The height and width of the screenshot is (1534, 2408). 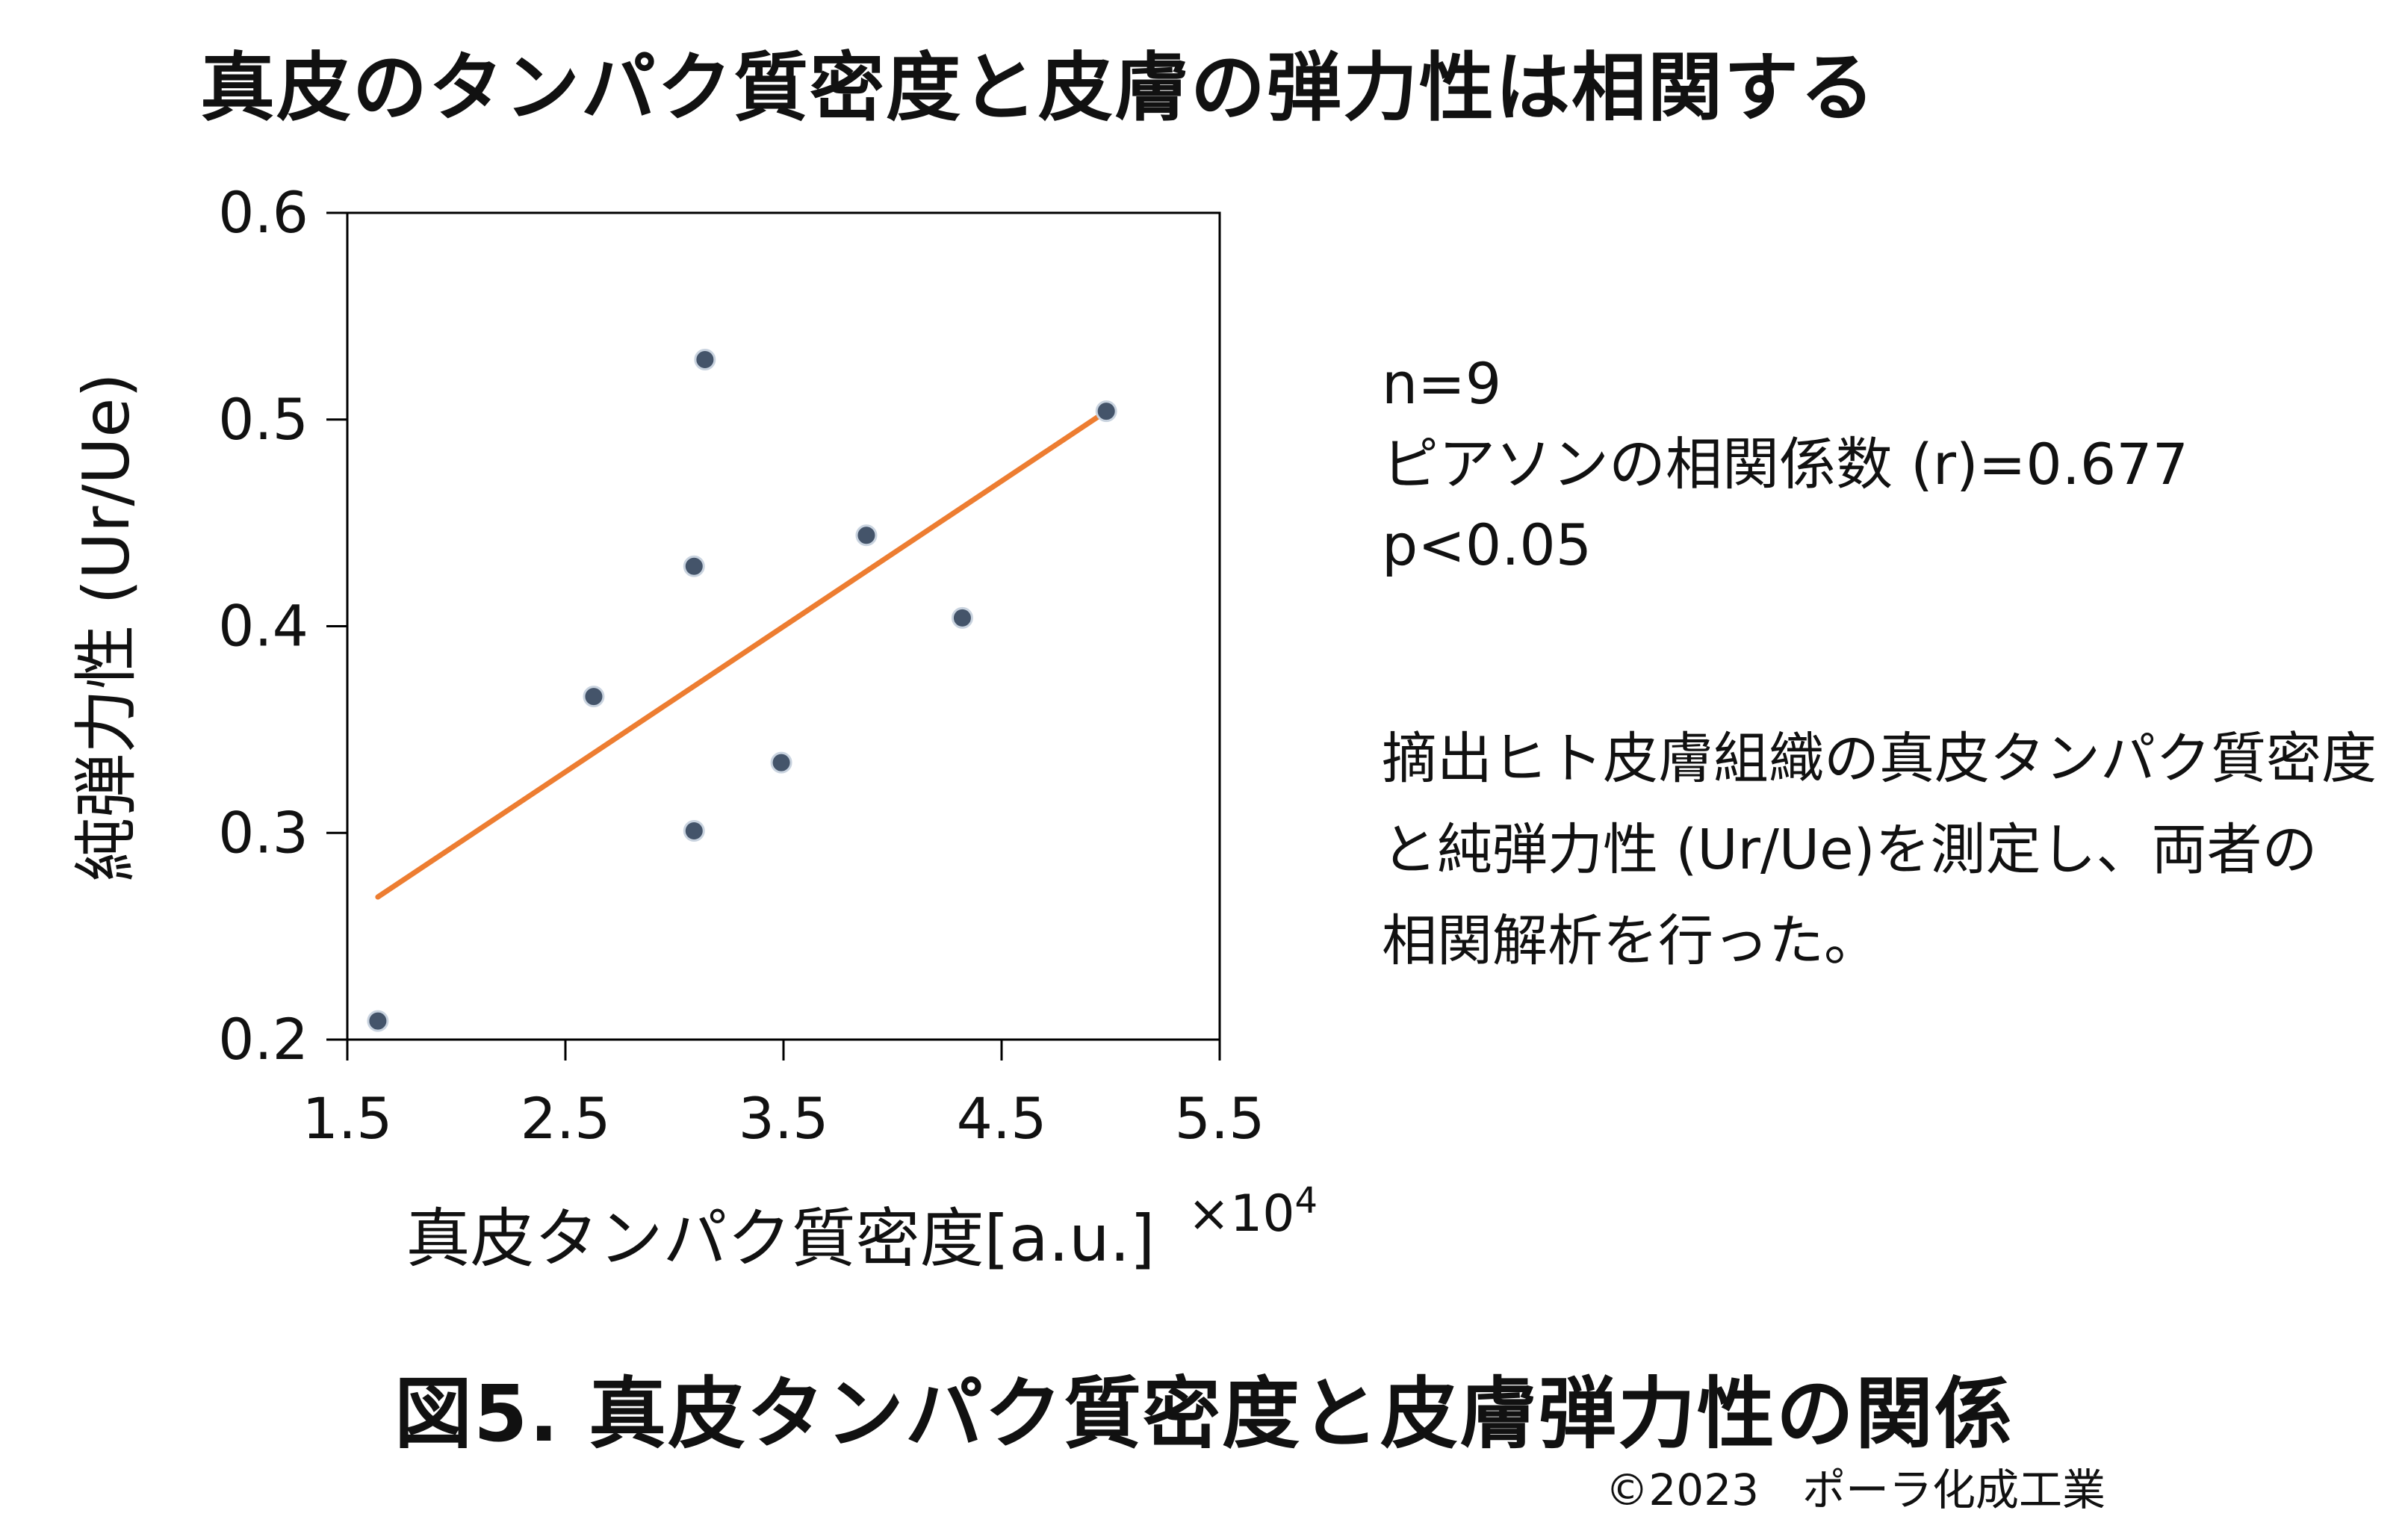 I want to click on y-tick-label: 0.2, so click(x=263, y=1039).